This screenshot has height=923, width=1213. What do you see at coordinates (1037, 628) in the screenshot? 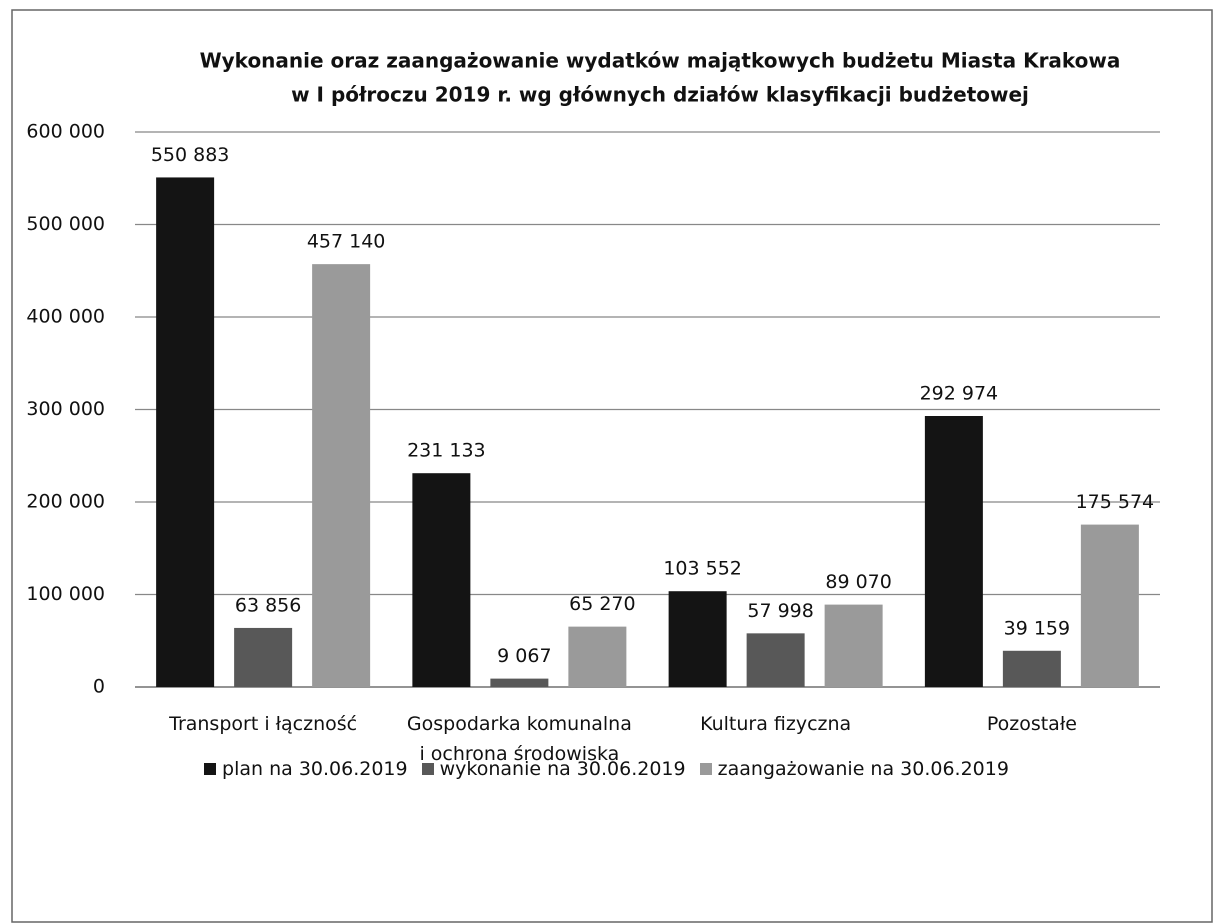
I see `data-label: 39 159` at bounding box center [1037, 628].